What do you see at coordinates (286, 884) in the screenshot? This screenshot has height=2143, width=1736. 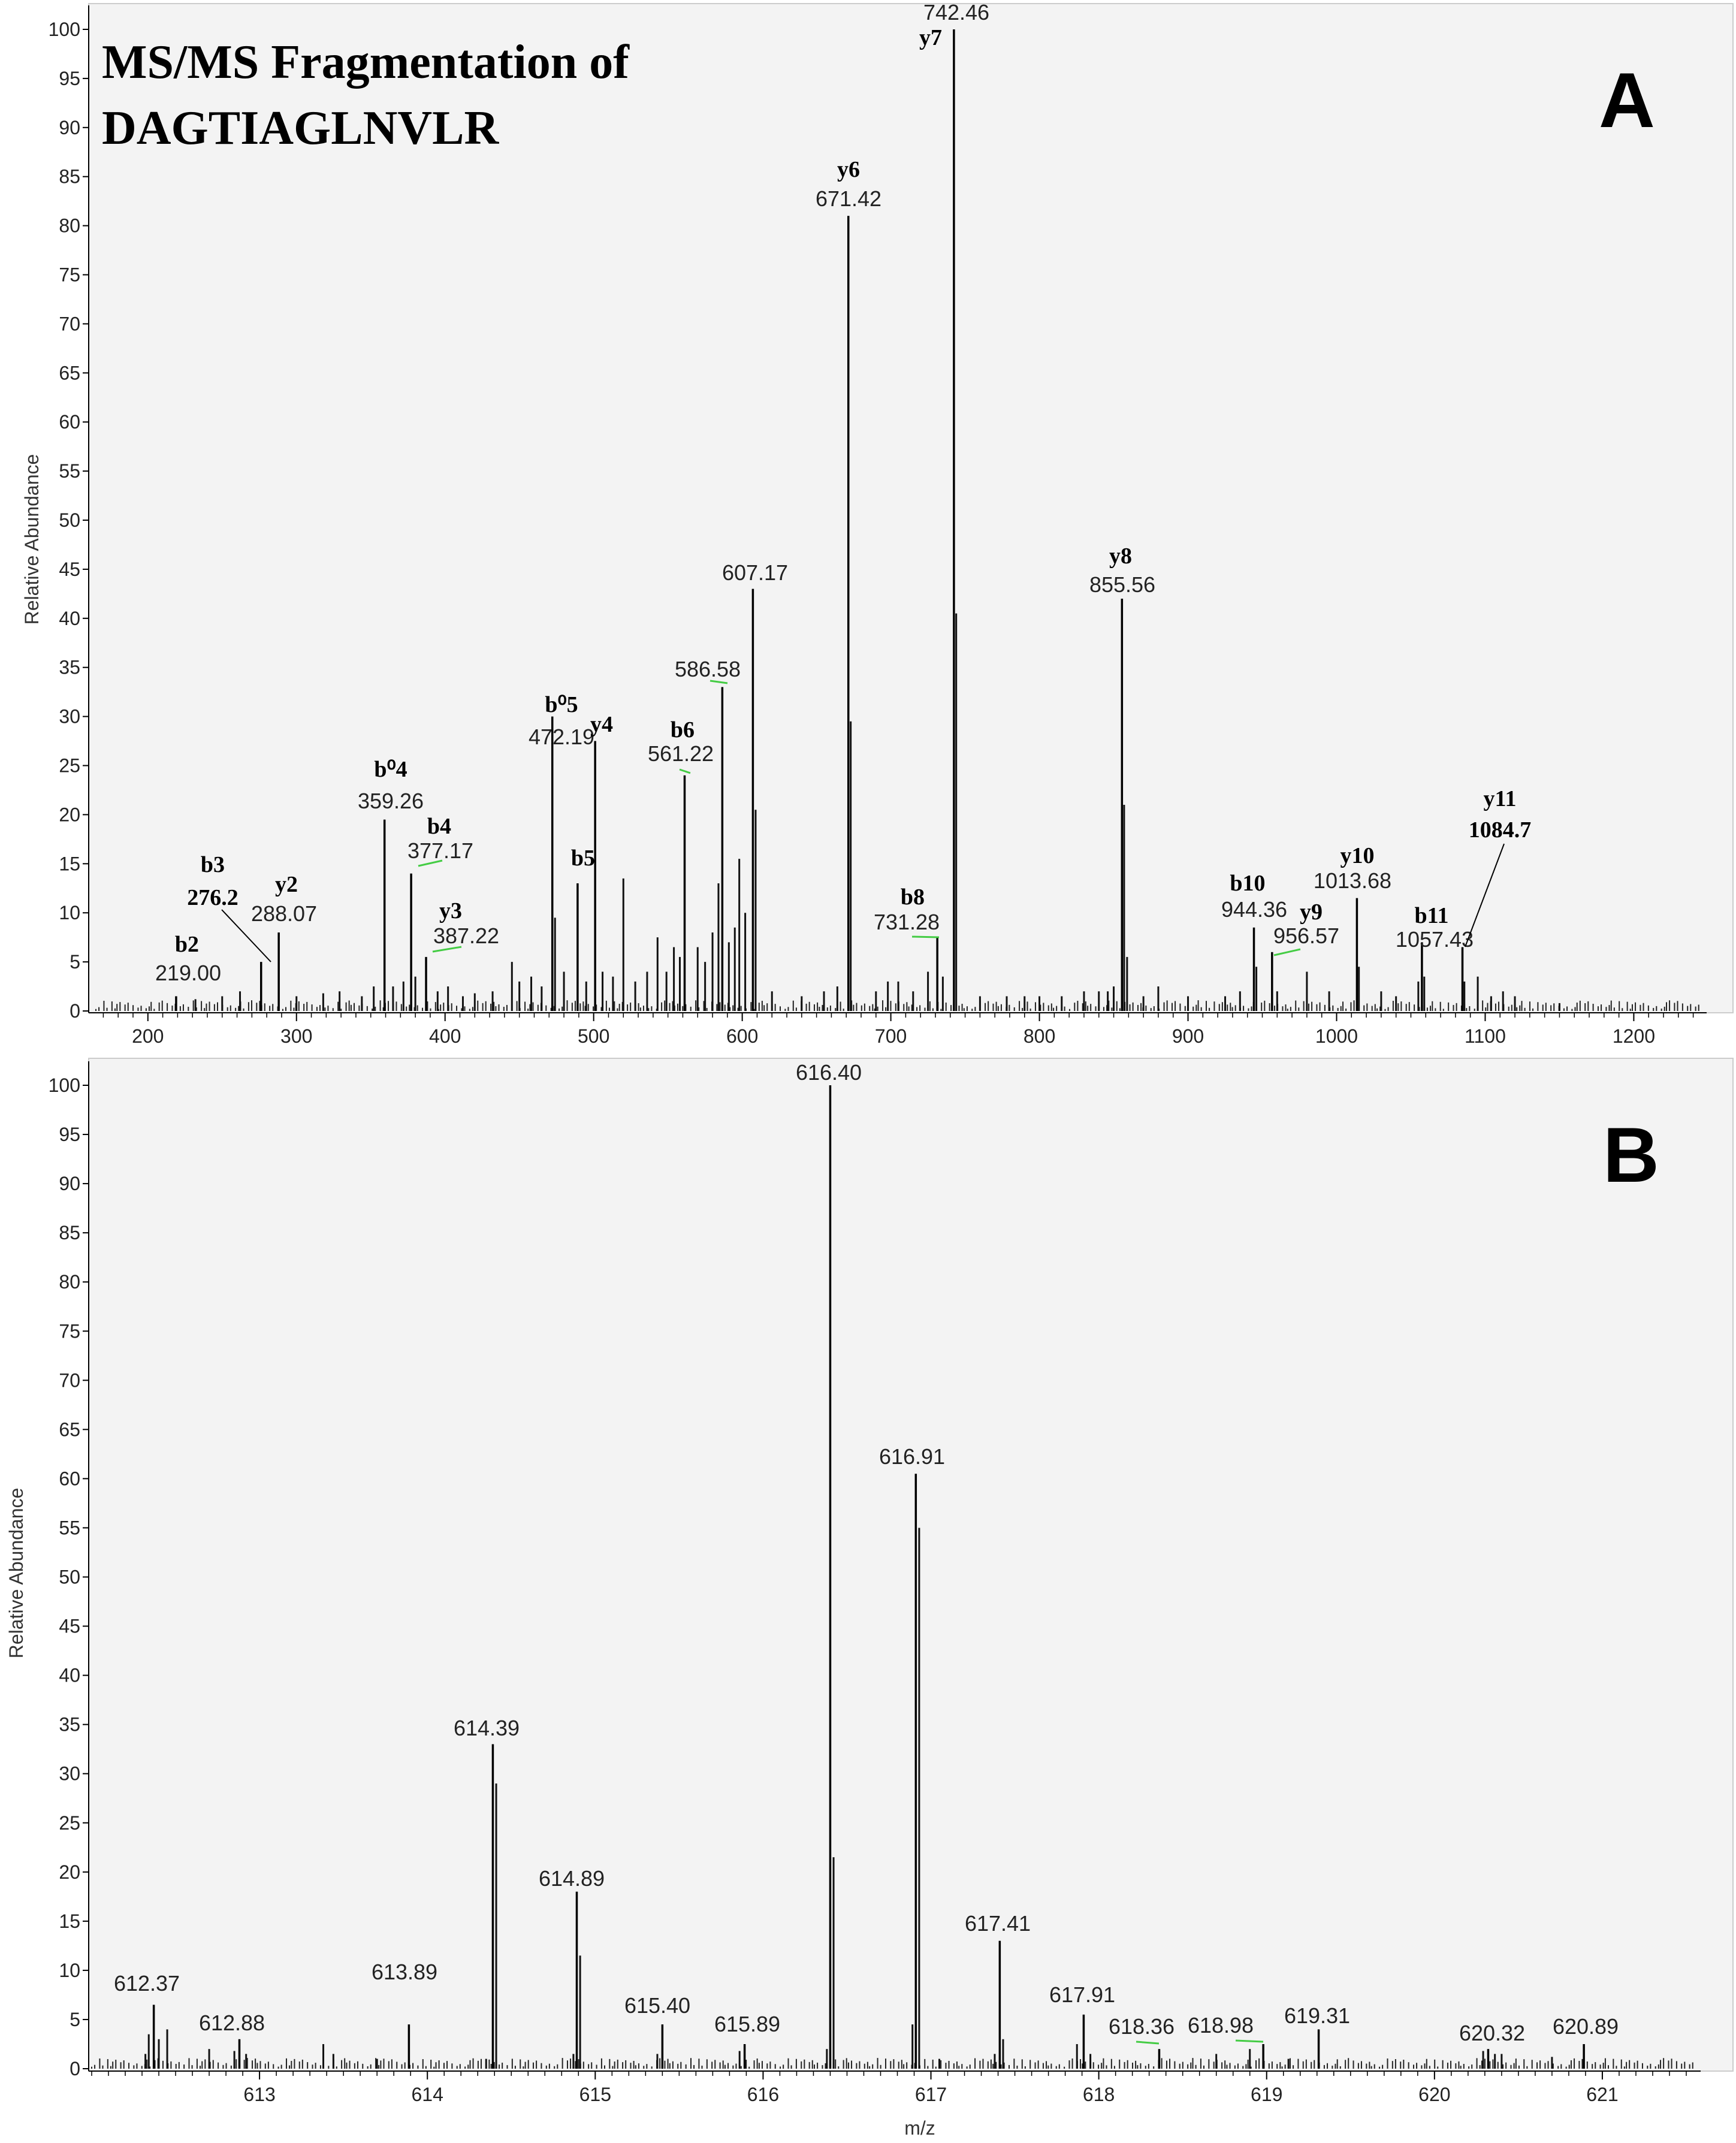 I see `panel-a-ion-label: y2` at bounding box center [286, 884].